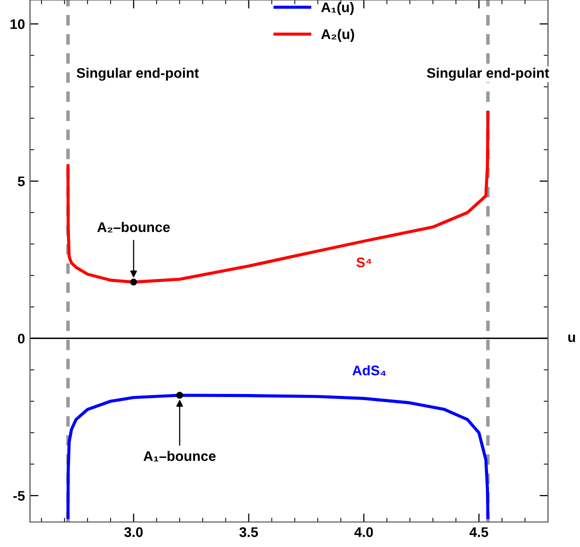 Image resolution: width=580 pixels, height=547 pixels. What do you see at coordinates (337, 35) in the screenshot?
I see `legend-label: A₂(u)` at bounding box center [337, 35].